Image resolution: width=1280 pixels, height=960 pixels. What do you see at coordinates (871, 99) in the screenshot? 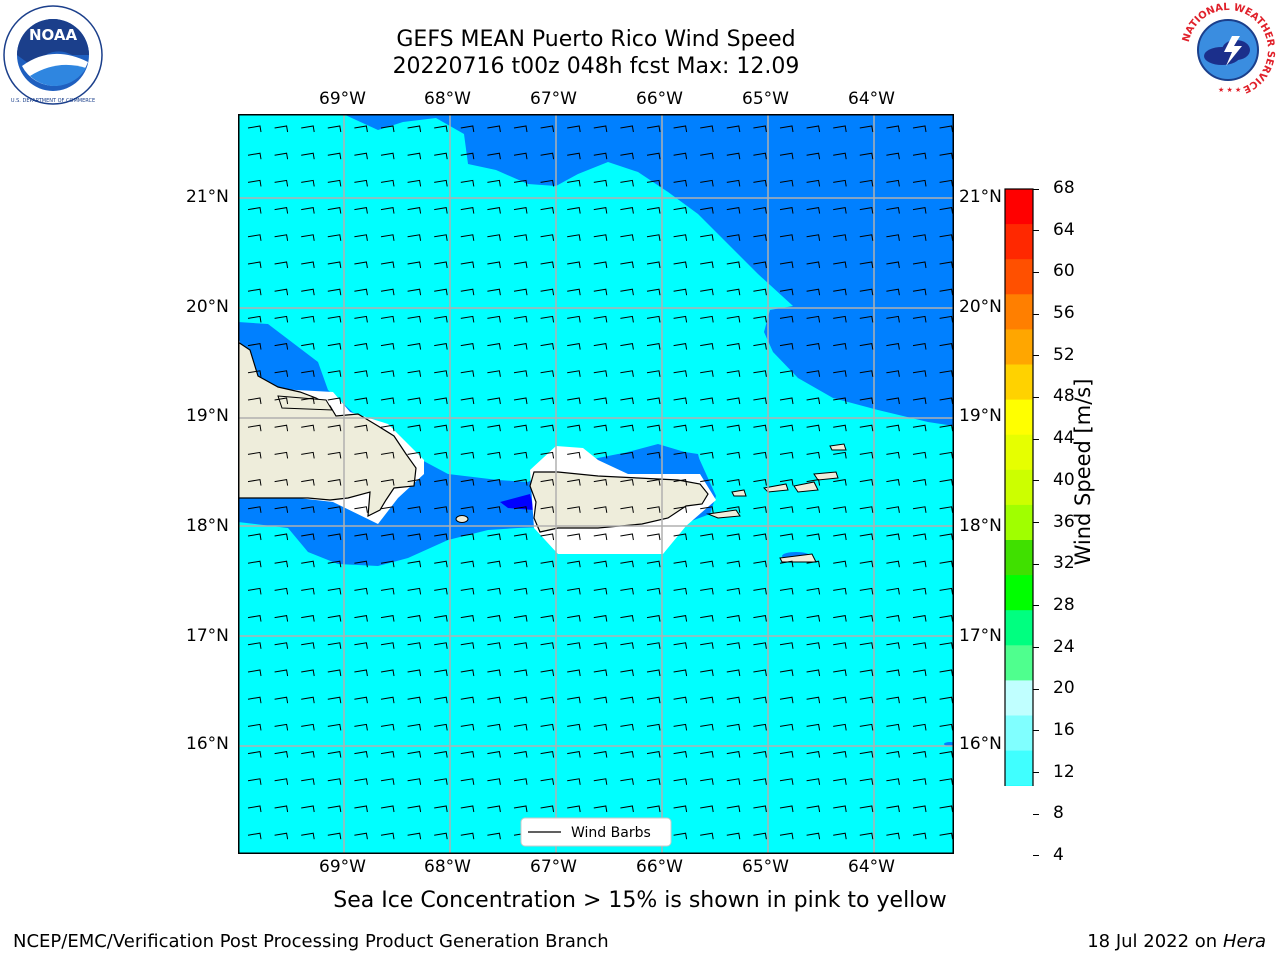
I see `lon-top-64: 64°W` at bounding box center [871, 99].